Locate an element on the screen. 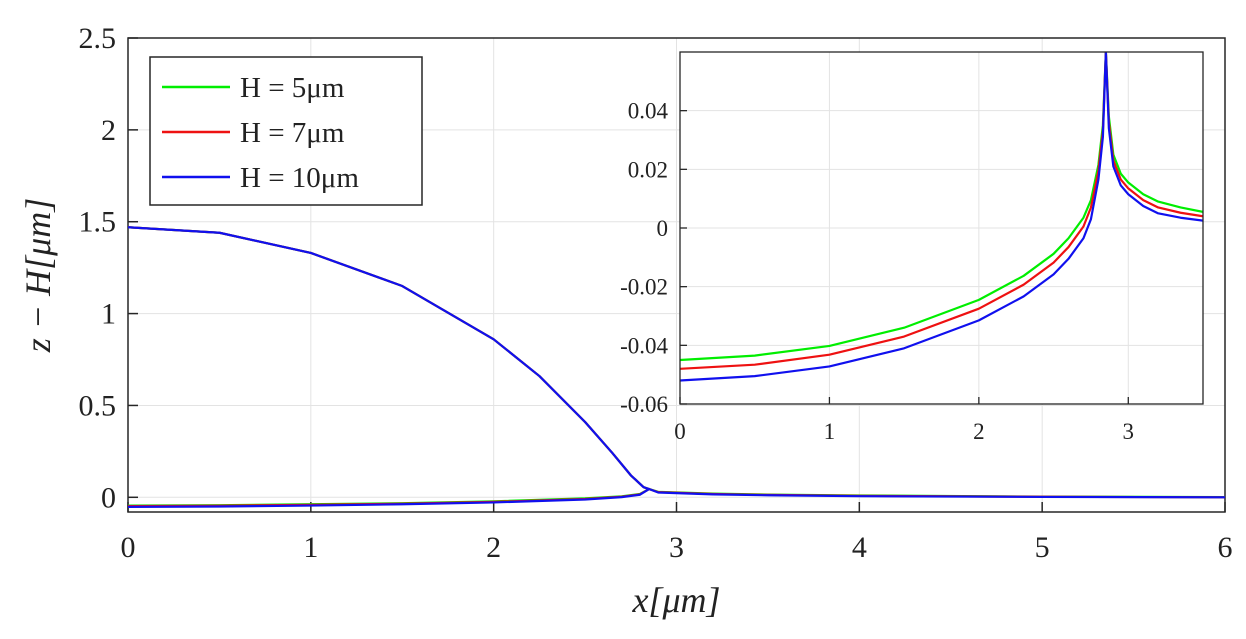 This screenshot has height=639, width=1246. legend: H = 5μm H = 7μm H = 10μm is located at coordinates (286, 131).